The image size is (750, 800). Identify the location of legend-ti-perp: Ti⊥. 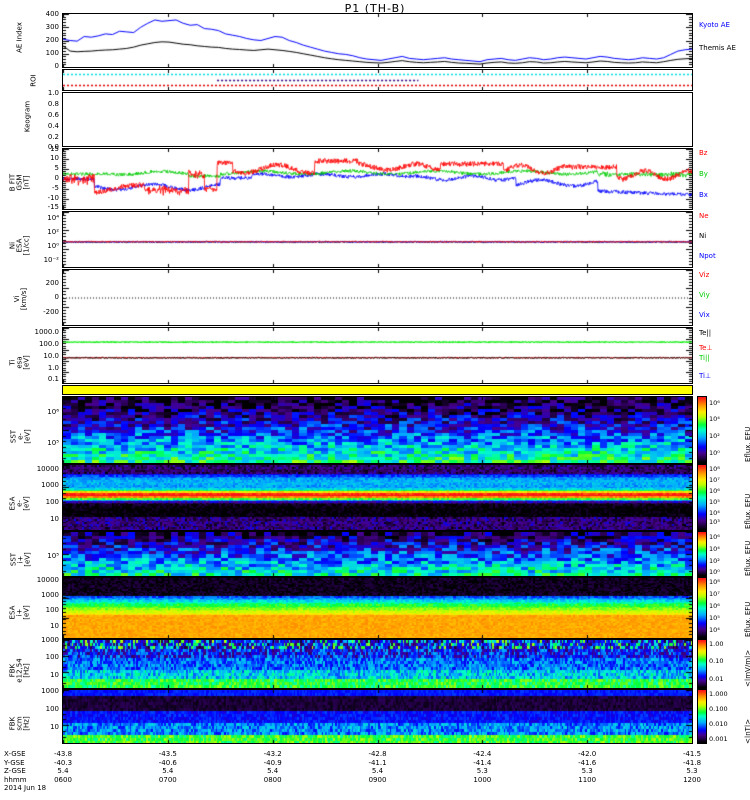
(705, 376).